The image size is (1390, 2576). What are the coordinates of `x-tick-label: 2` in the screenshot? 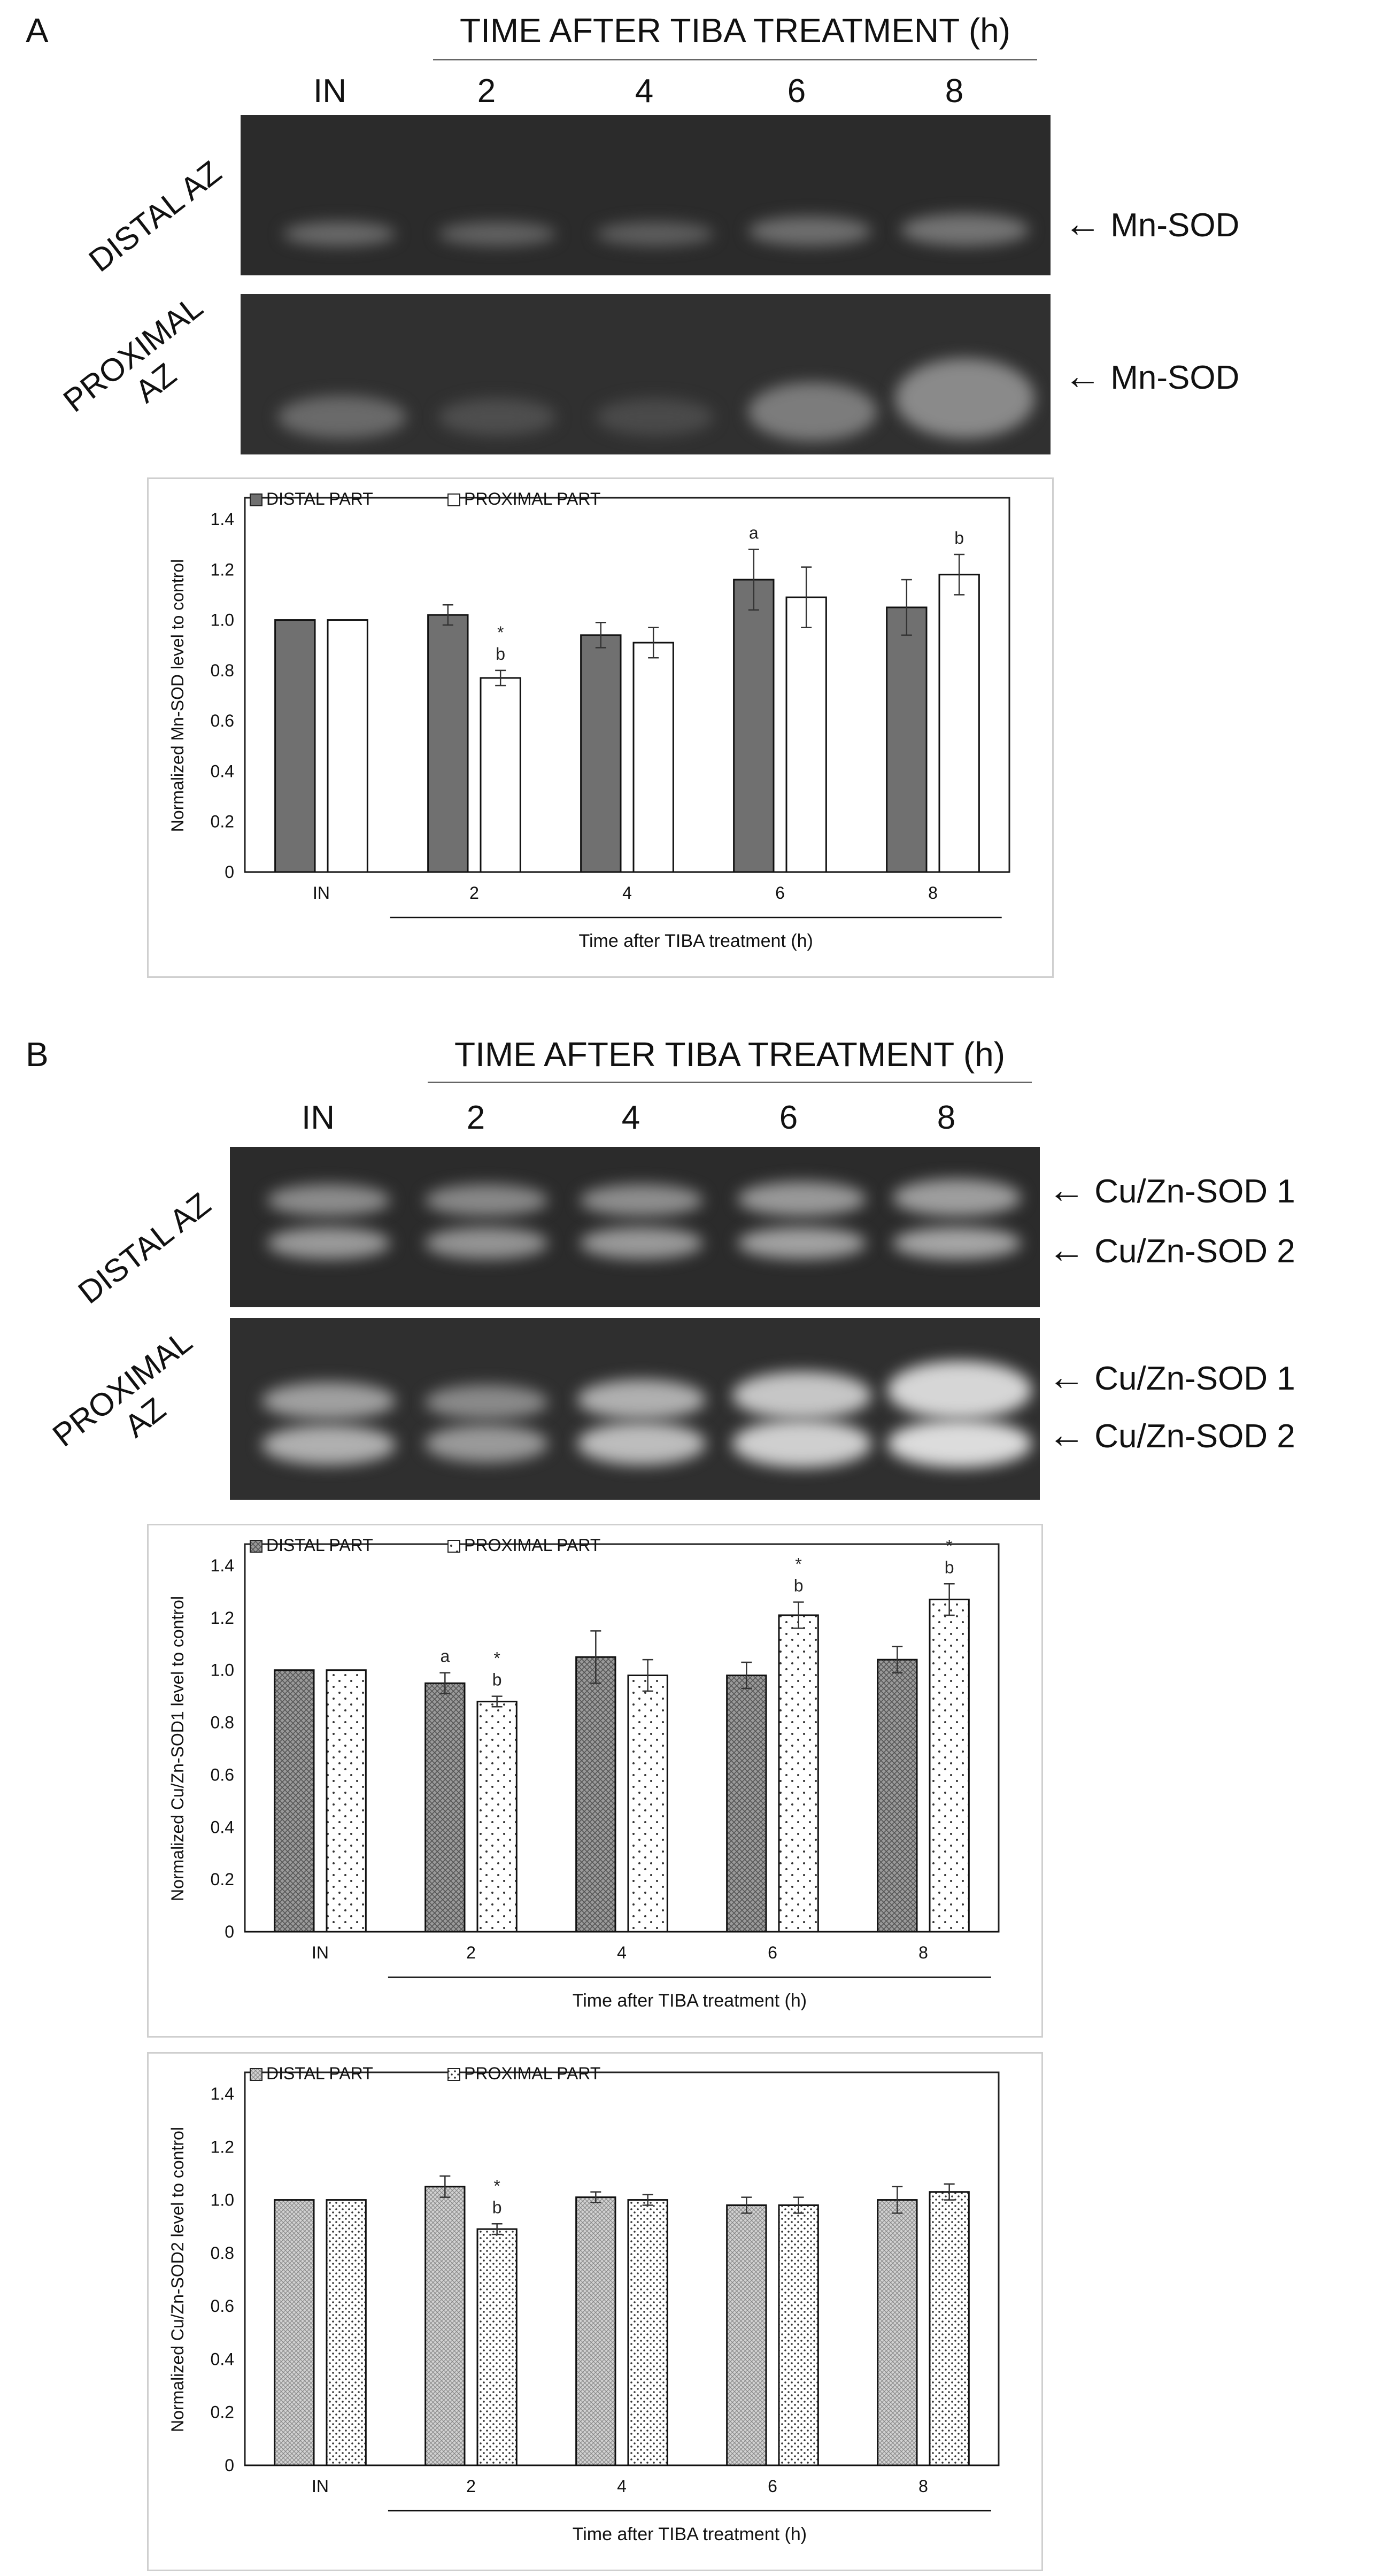 It's located at (471, 2487).